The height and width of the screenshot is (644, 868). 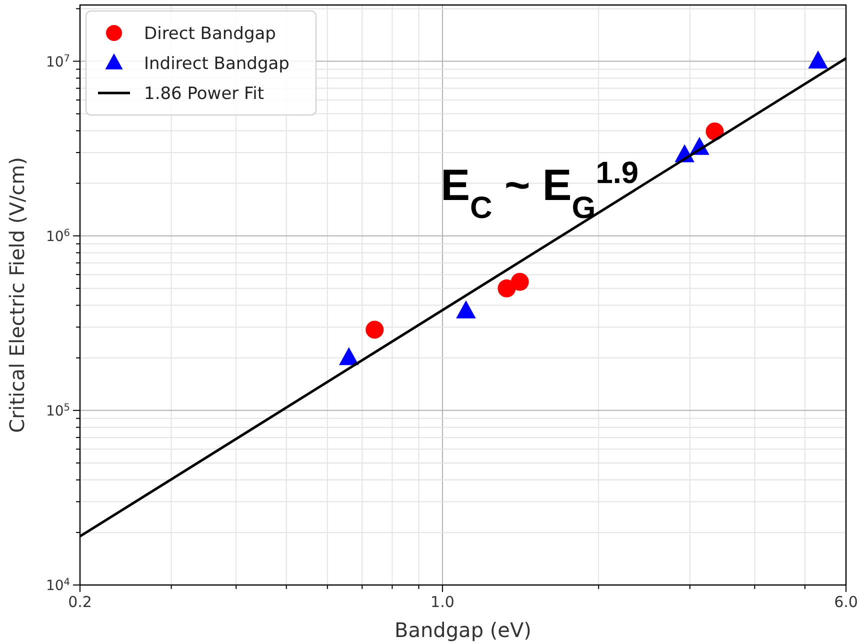 What do you see at coordinates (204, 94) in the screenshot?
I see `legend-label: 1.86 Power Fit` at bounding box center [204, 94].